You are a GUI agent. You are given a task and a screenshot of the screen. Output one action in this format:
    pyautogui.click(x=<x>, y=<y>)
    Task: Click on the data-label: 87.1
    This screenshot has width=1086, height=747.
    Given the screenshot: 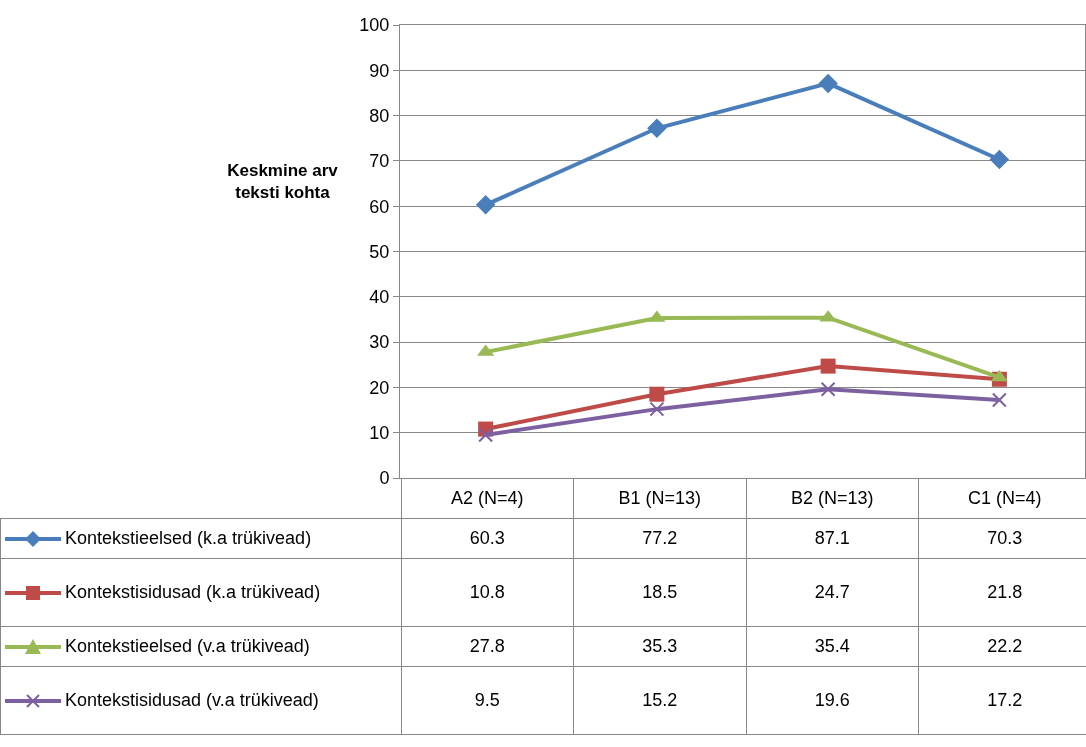 What is the action you would take?
    pyautogui.click(x=832, y=538)
    